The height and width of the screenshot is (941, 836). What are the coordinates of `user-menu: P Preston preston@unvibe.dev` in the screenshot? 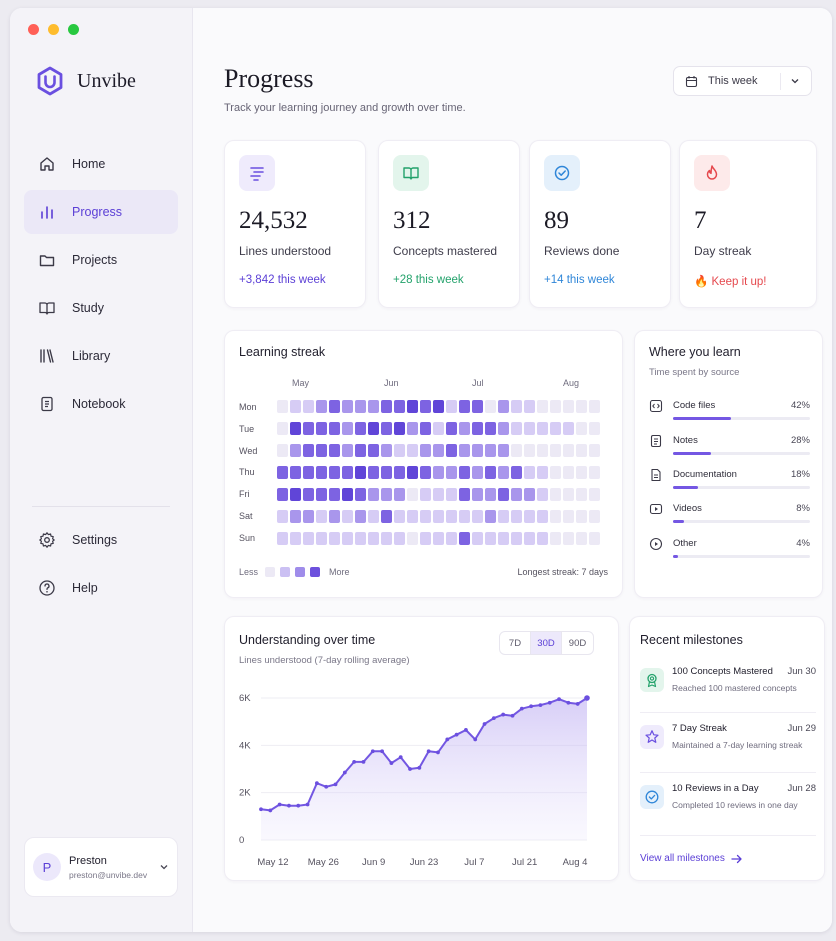 It's located at (101, 867).